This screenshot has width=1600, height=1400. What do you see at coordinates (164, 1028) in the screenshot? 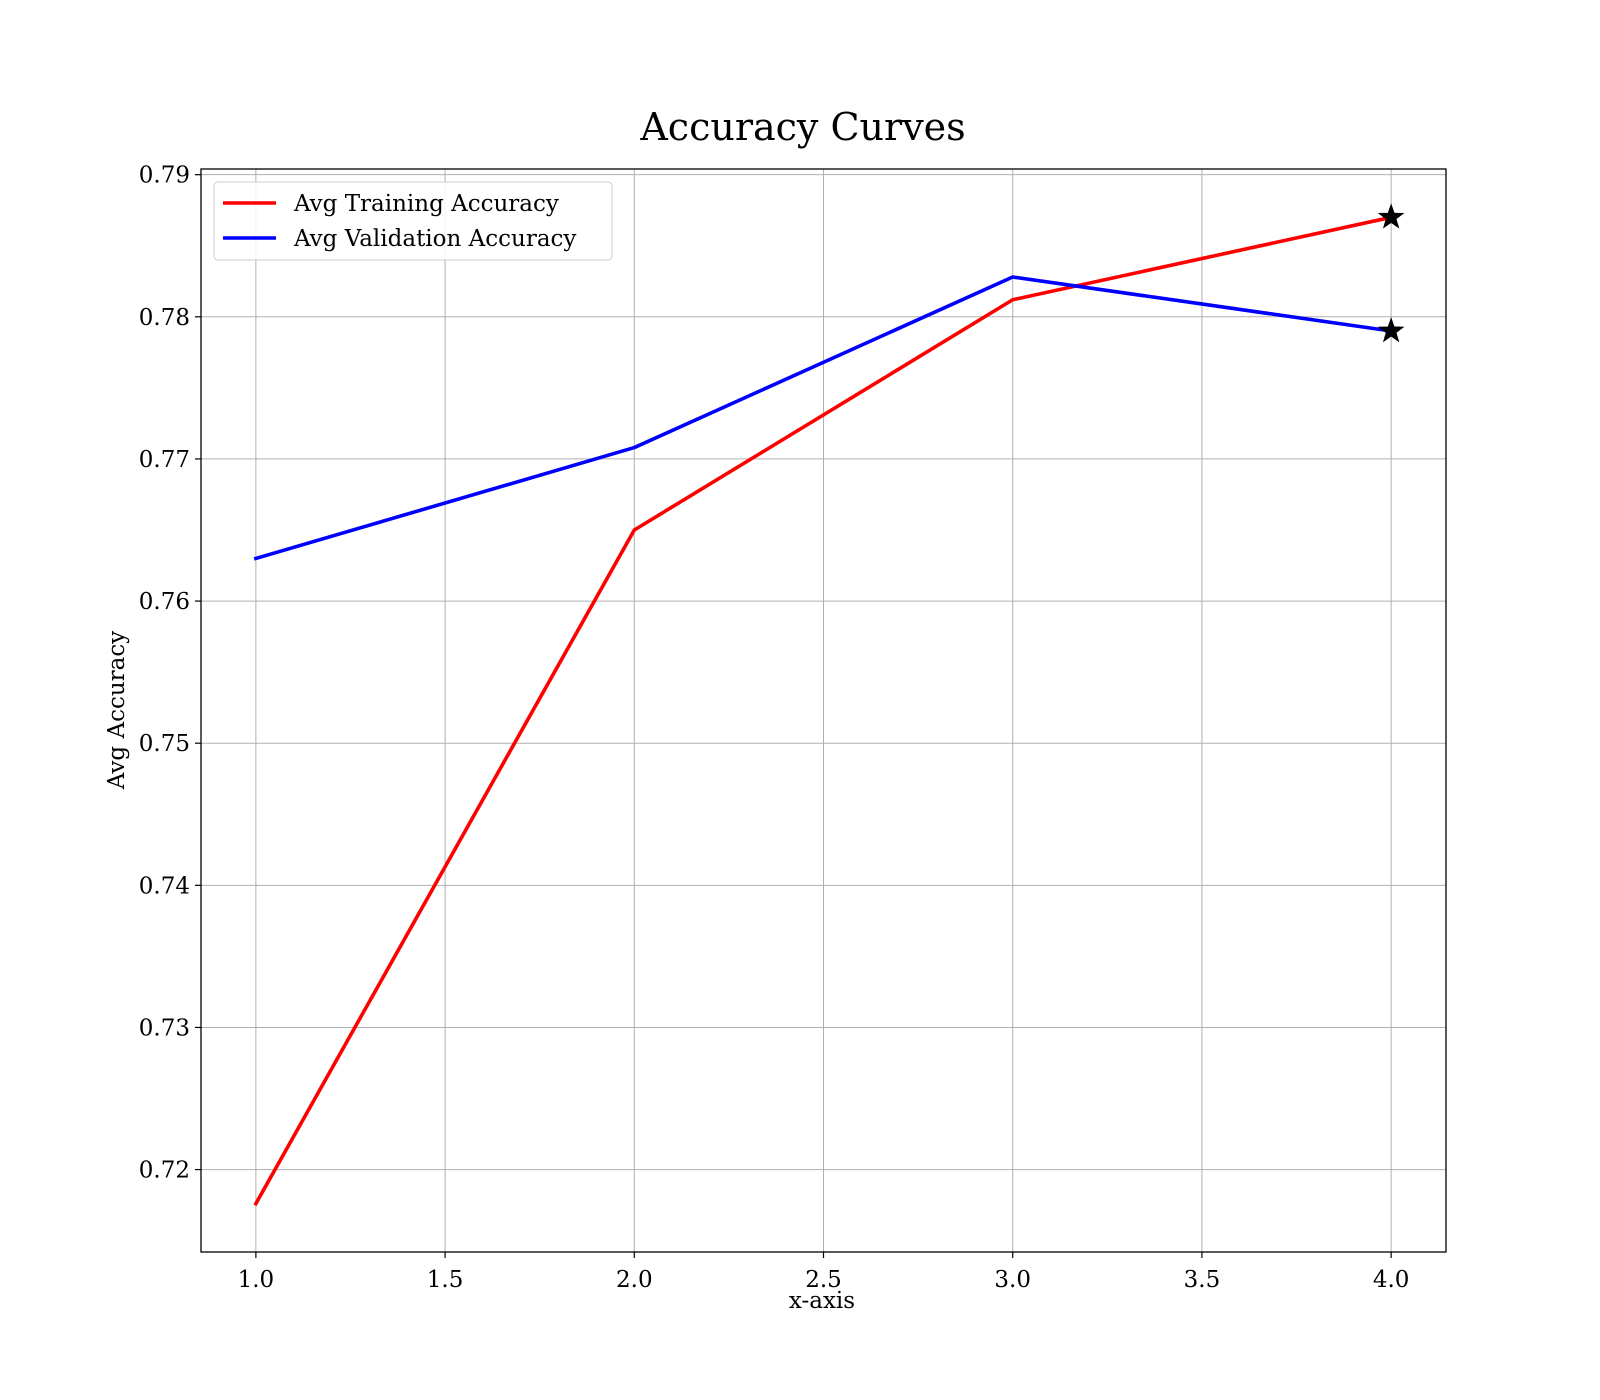
I see `y-tick-label: 0.73` at bounding box center [164, 1028].